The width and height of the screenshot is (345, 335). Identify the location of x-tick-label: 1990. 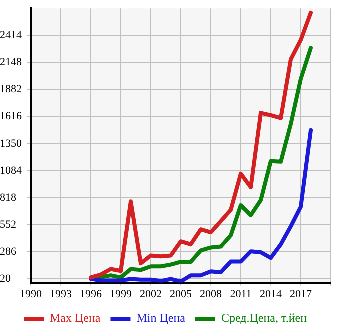
(31, 294).